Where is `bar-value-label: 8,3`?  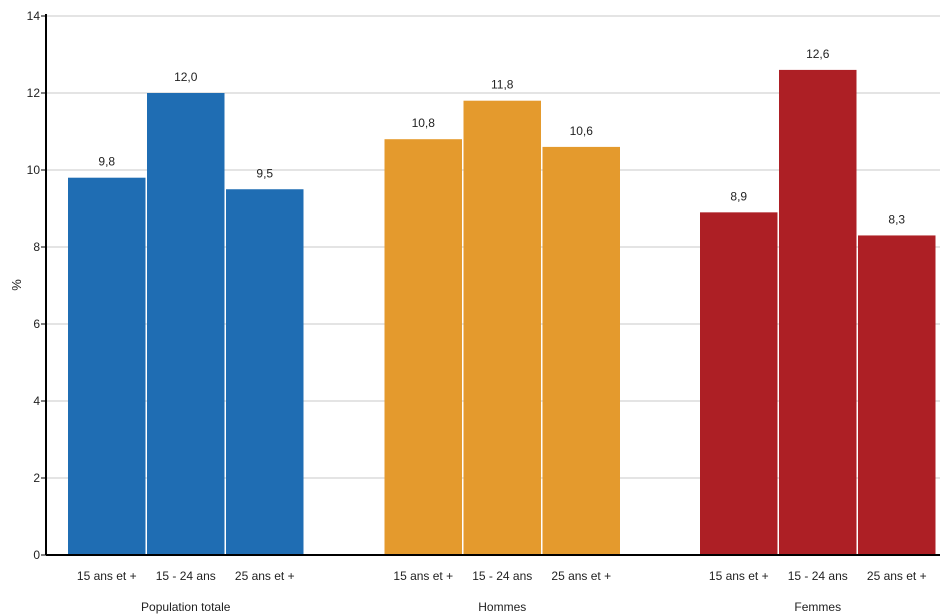 bar-value-label: 8,3 is located at coordinates (896, 219).